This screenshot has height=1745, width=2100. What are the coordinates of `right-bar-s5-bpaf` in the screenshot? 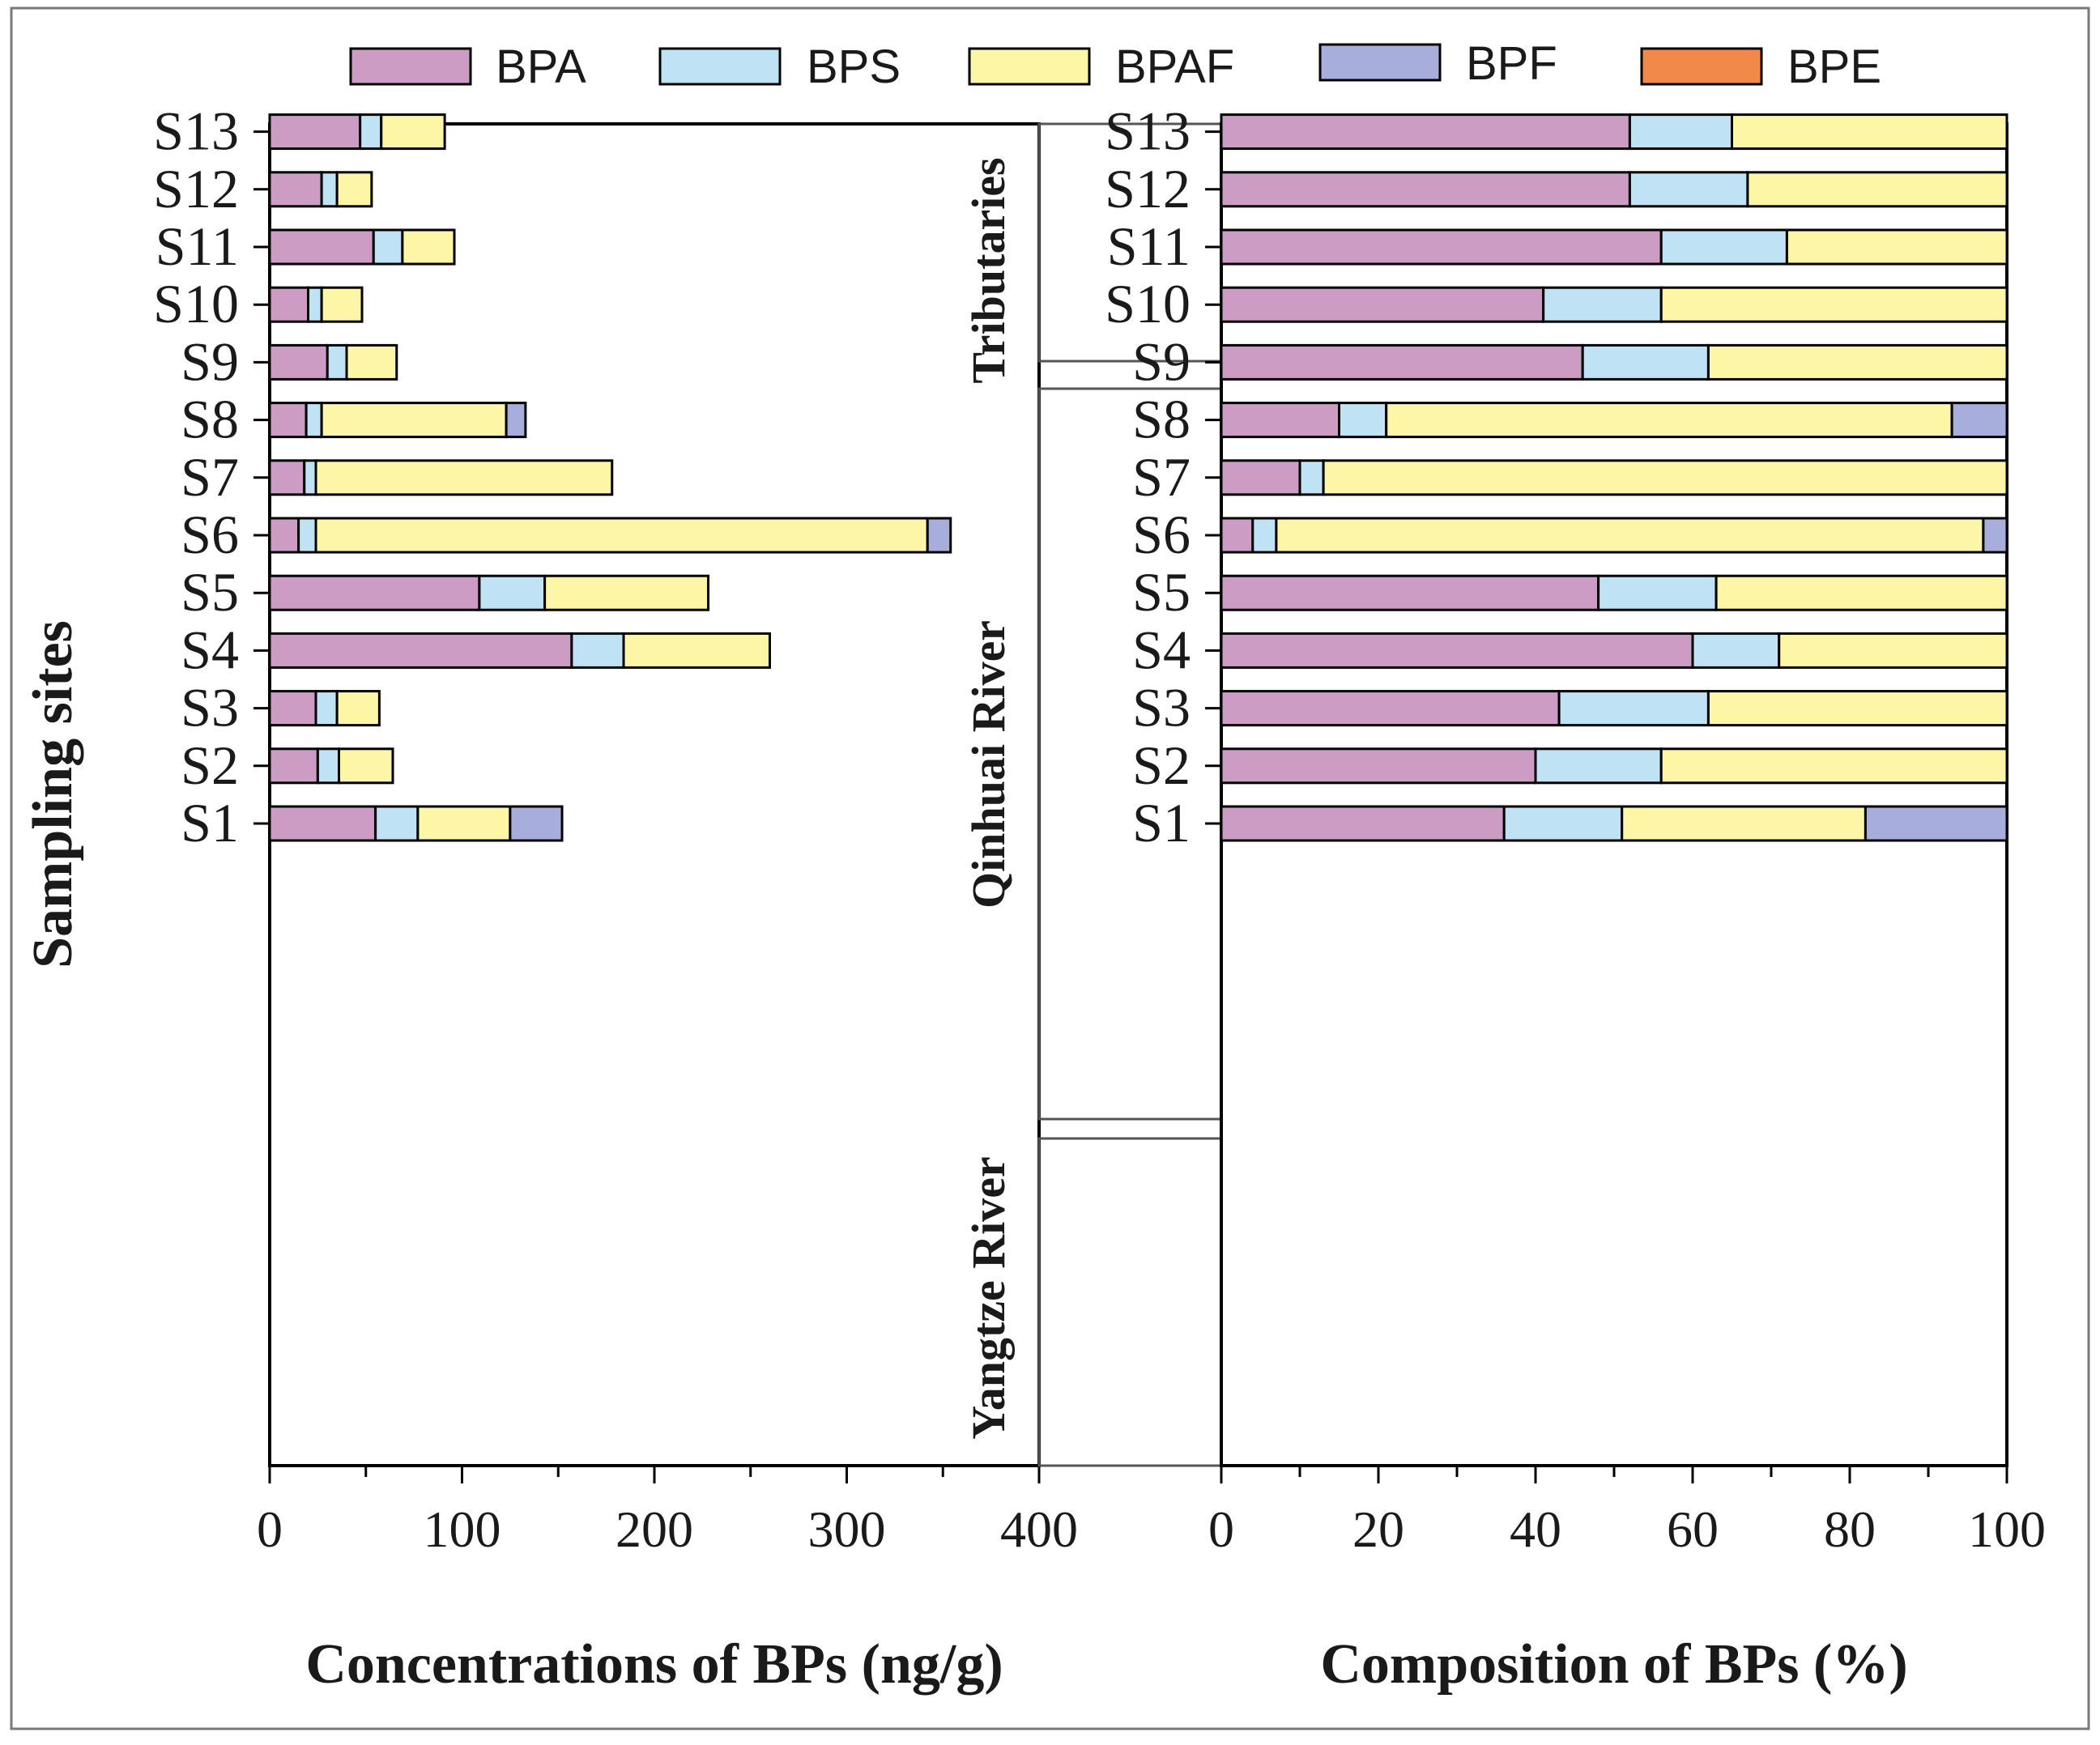 It's located at (1861, 592).